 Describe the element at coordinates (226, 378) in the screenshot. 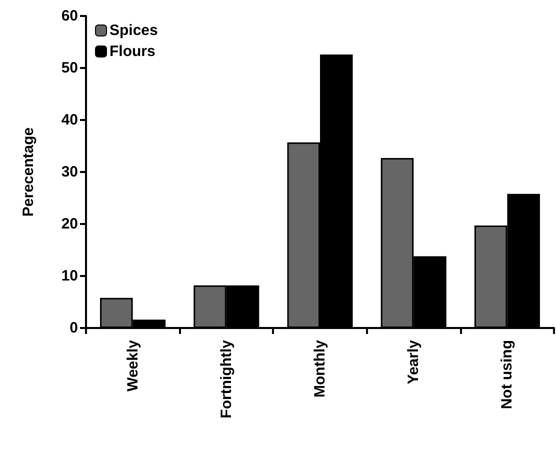

I see `x-tick-label: Fortnightly` at that location.